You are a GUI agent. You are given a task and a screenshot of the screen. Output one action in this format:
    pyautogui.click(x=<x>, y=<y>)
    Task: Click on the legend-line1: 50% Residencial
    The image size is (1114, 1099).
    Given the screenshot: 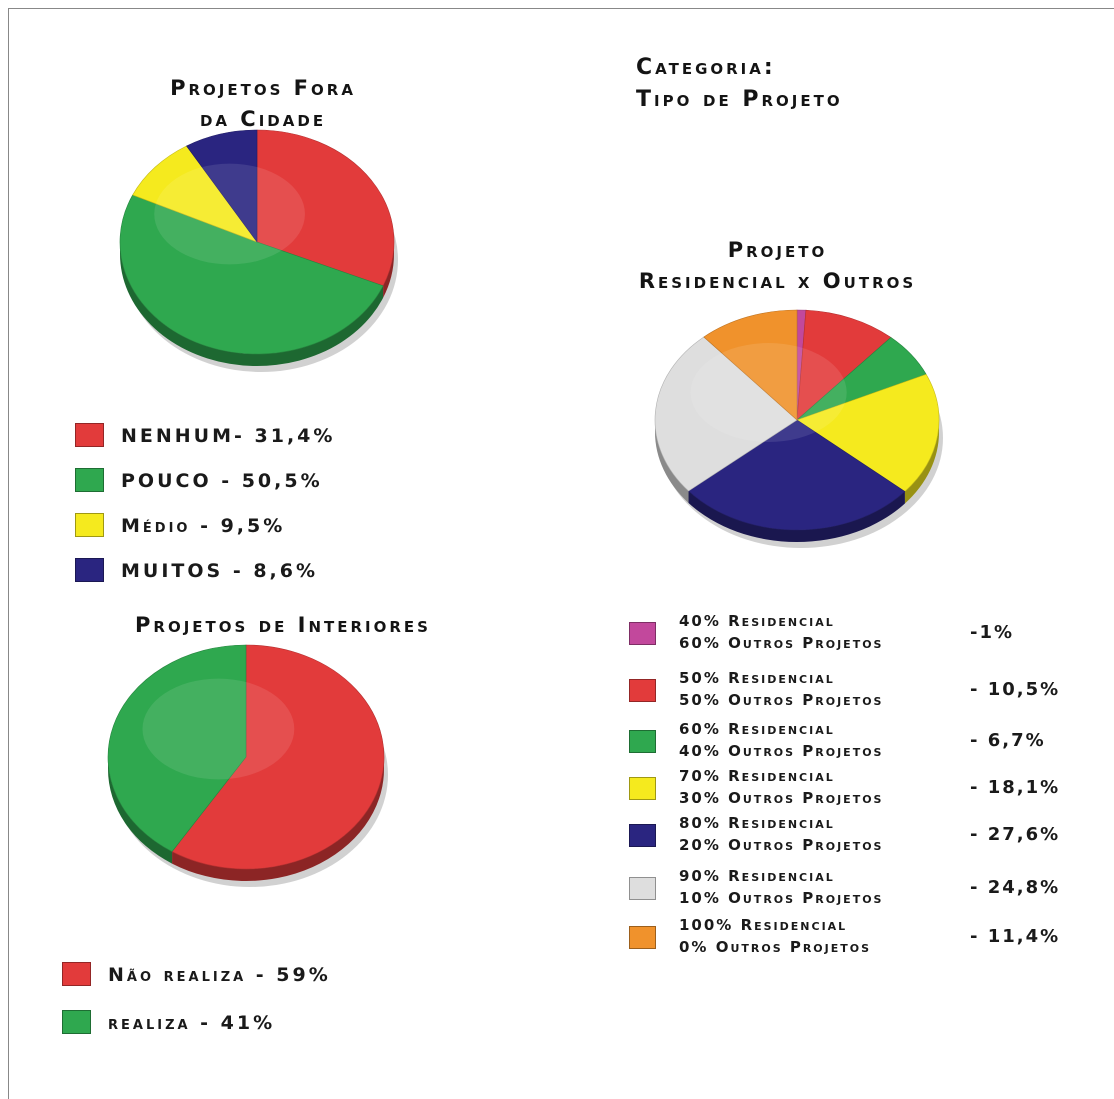 What is the action you would take?
    pyautogui.click(x=757, y=678)
    